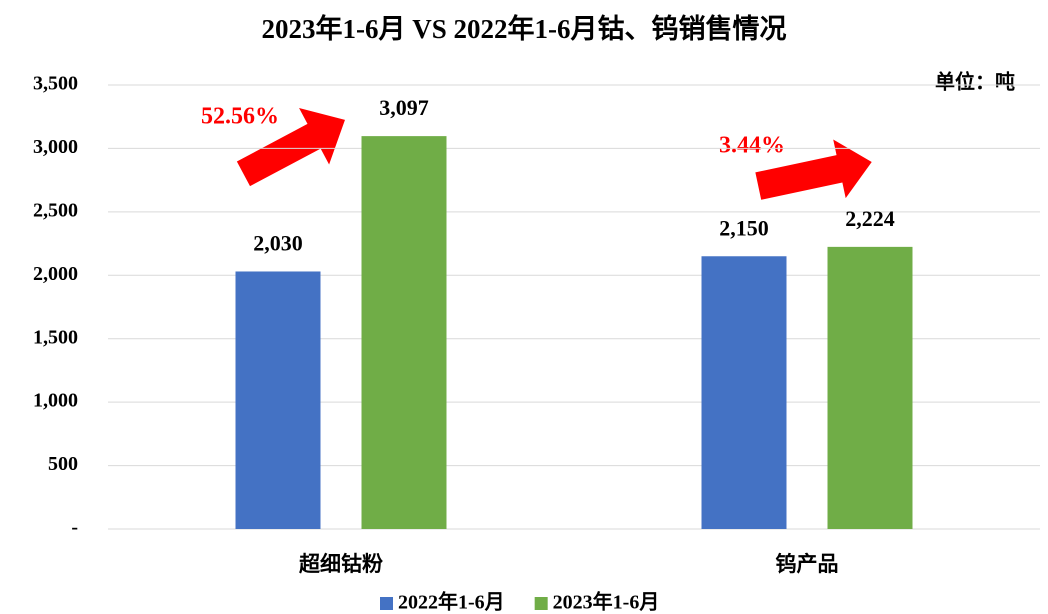  Describe the element at coordinates (55, 147) in the screenshot. I see `y-tick-label: 3,000` at that location.